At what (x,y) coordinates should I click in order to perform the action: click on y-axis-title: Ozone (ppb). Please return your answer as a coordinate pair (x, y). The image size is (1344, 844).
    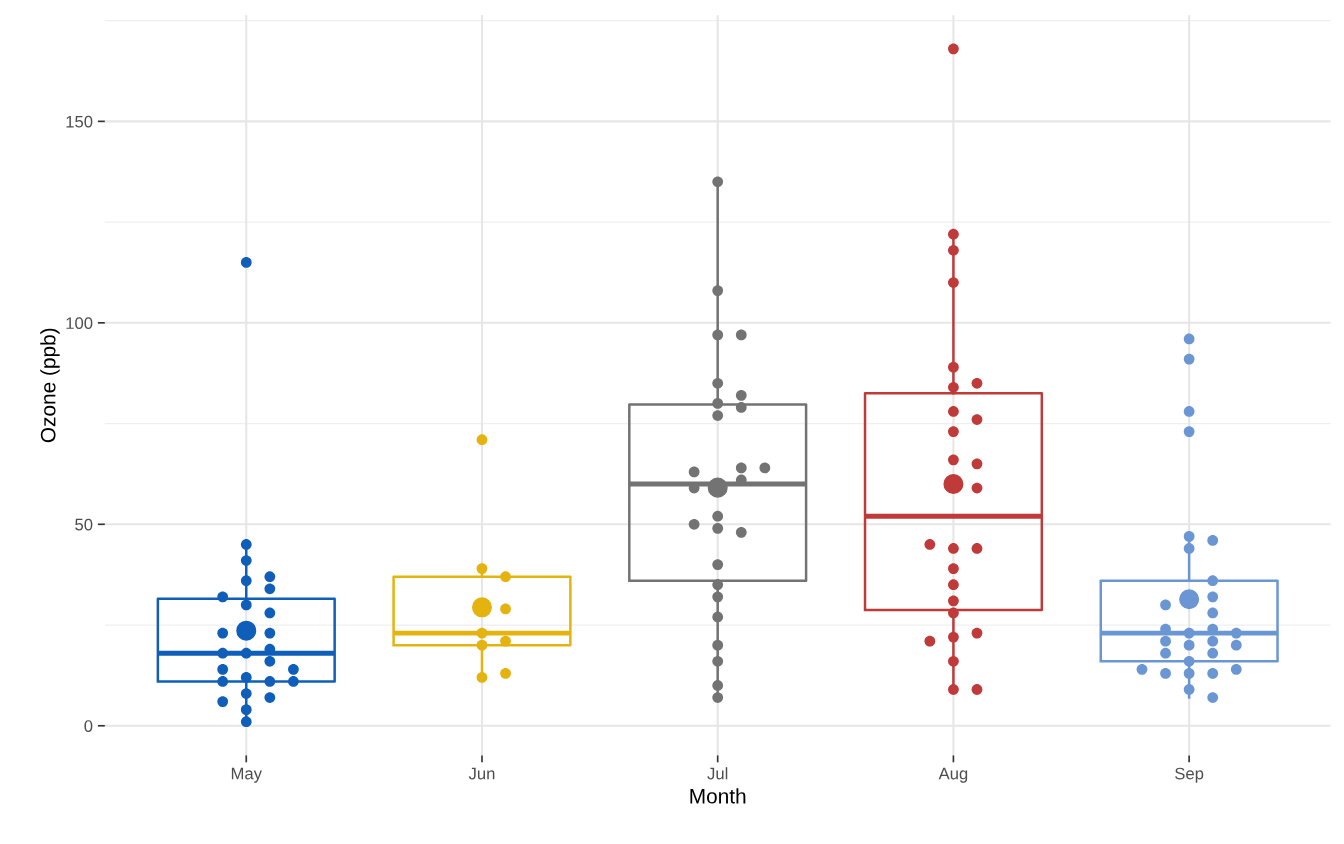
    Looking at the image, I should click on (50, 385).